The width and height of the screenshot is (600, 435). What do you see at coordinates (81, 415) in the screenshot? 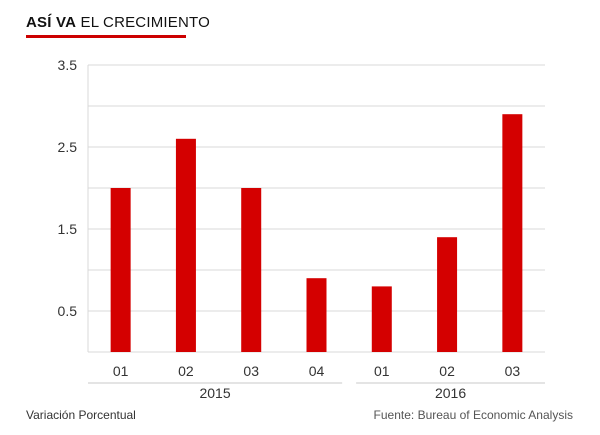
I see `footer-units: Variación Porcentual` at bounding box center [81, 415].